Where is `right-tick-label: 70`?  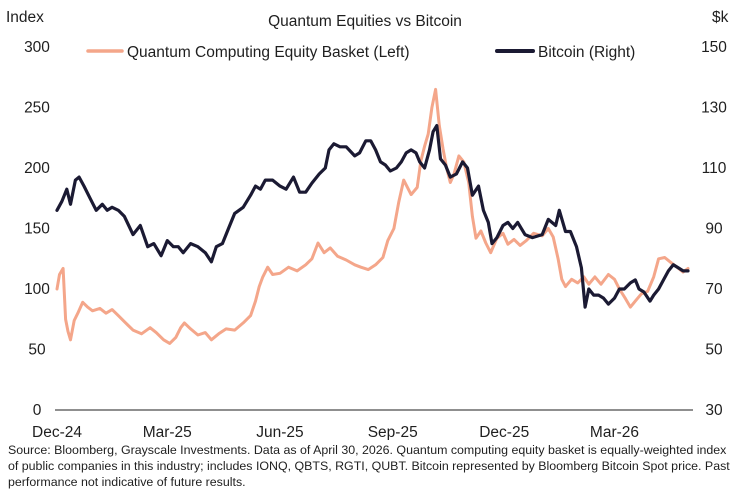
right-tick-label: 70 is located at coordinates (714, 289).